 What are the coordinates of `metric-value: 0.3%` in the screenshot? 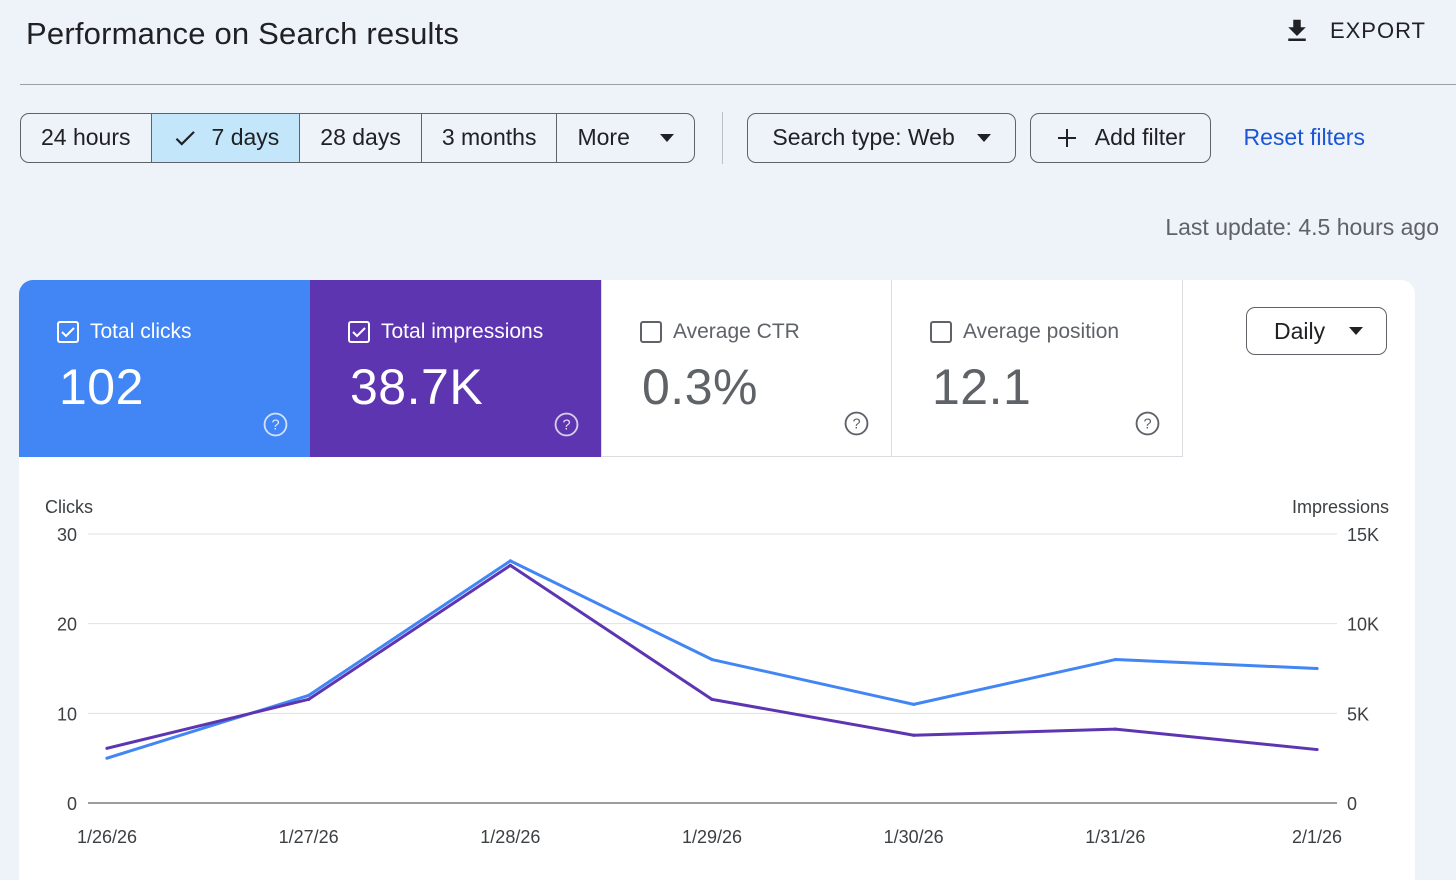 It's located at (700, 387).